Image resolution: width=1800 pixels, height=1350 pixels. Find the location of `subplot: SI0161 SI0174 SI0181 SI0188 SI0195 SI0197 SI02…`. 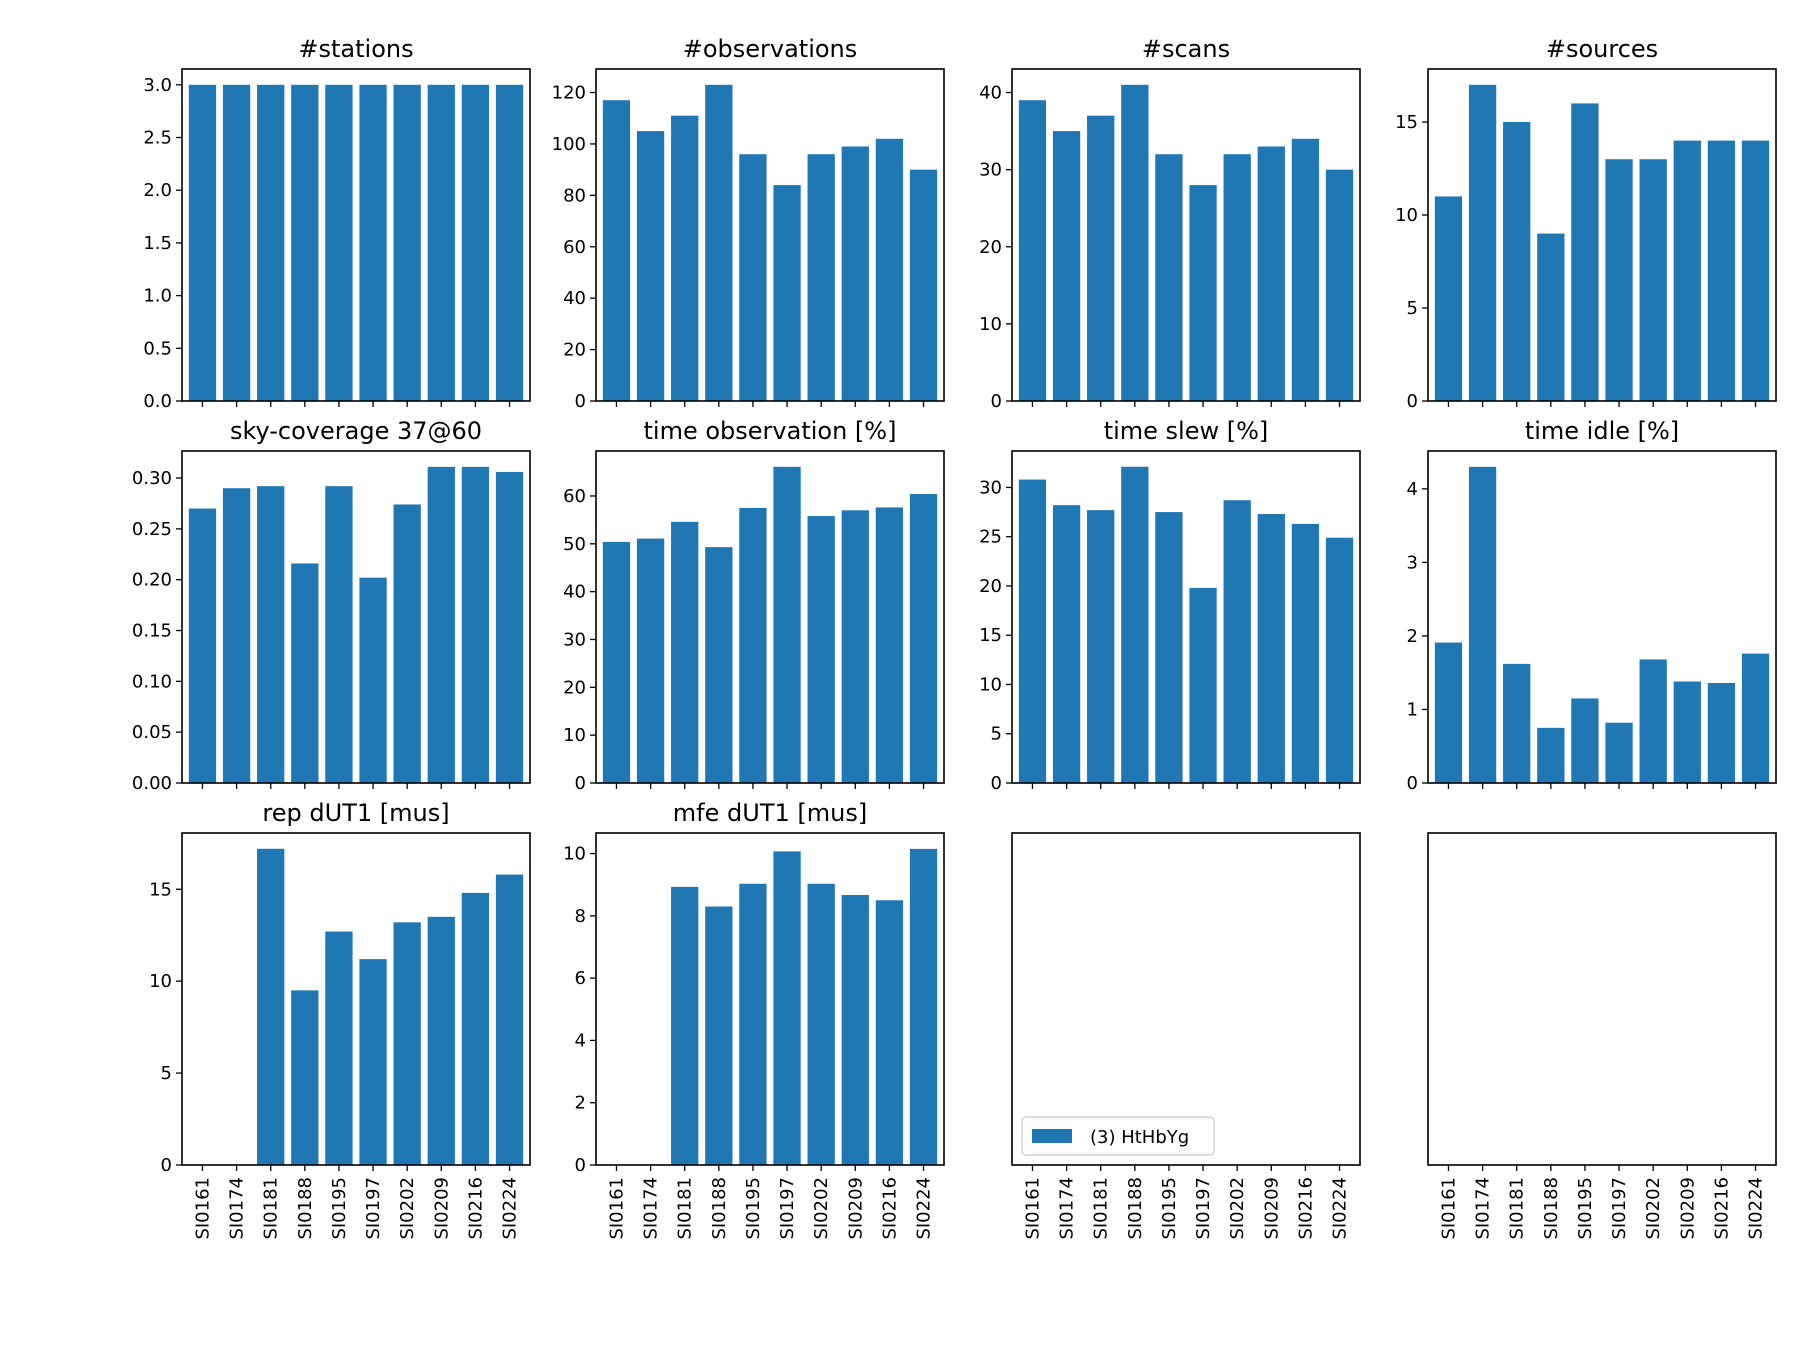

subplot: SI0161 SI0174 SI0181 SI0188 SI0195 SI0197 SI02… is located at coordinates (1186, 1036).